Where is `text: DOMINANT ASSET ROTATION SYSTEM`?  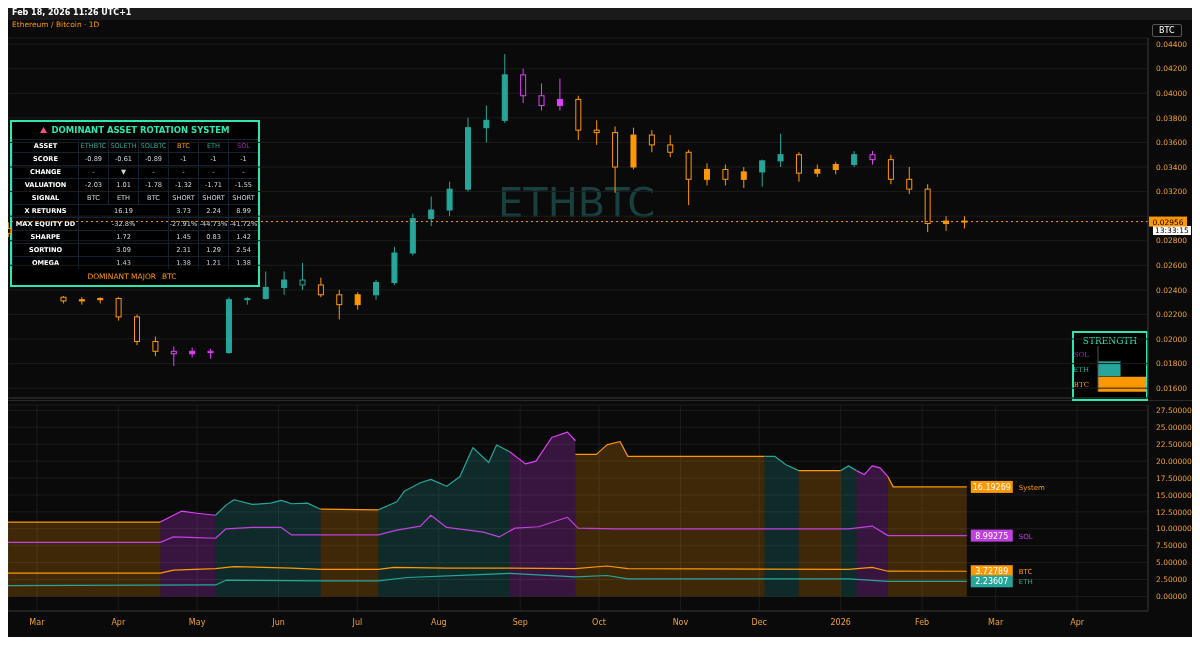 text: DOMINANT ASSET ROTATION SYSTEM is located at coordinates (140, 130).